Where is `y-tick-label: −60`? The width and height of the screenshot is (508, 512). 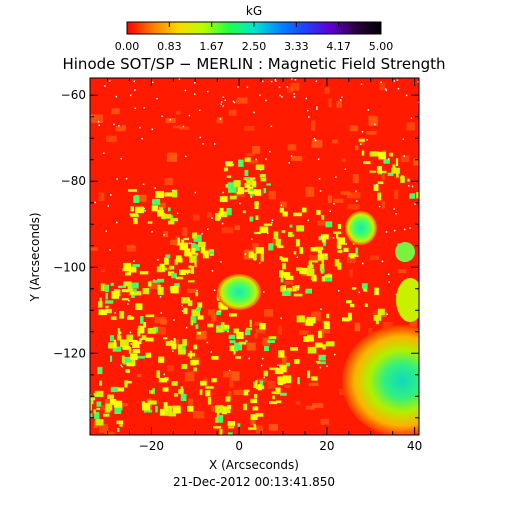
y-tick-label: −60 is located at coordinates (73, 95).